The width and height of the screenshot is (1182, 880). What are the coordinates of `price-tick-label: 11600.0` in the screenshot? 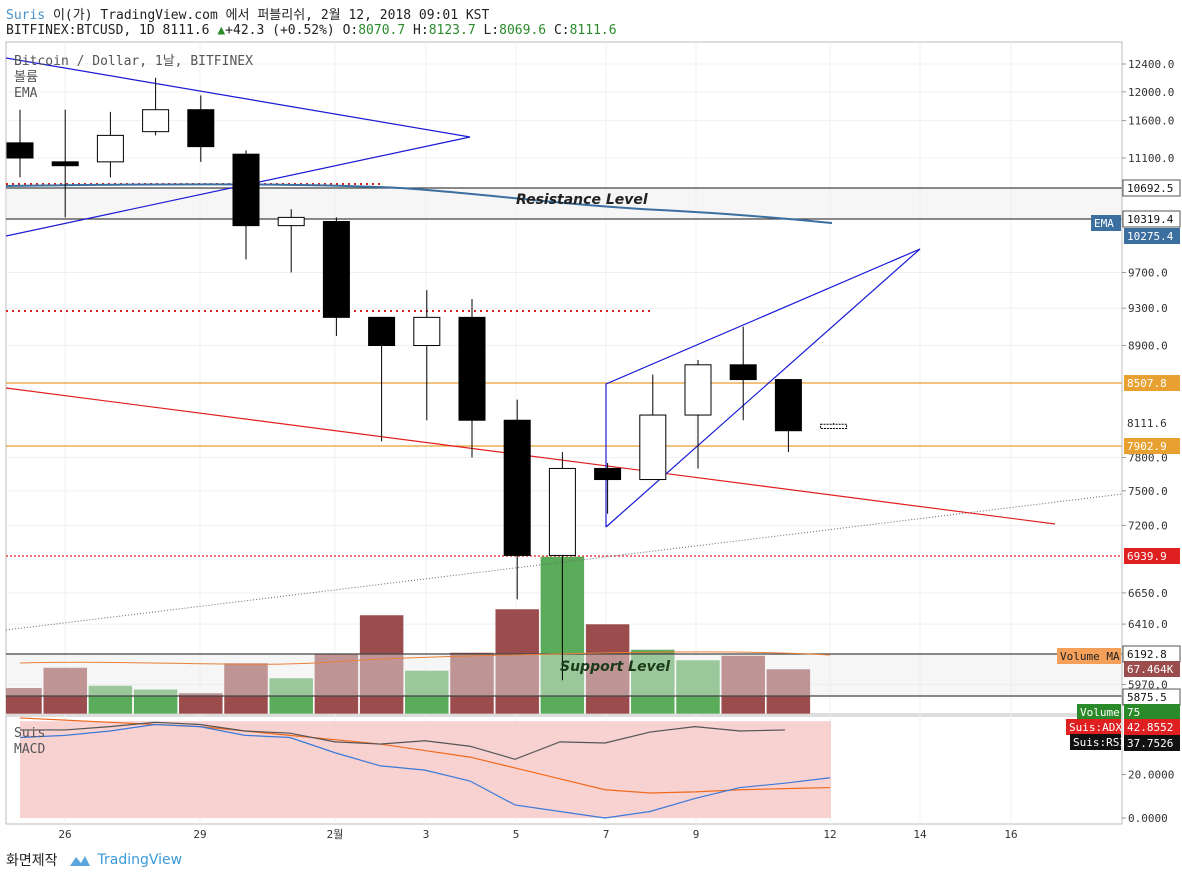 It's located at (1151, 121).